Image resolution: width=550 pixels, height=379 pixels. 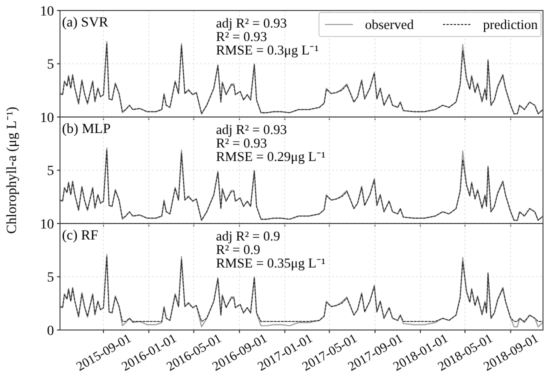 I want to click on annotation: (c) RF, so click(x=80, y=236).